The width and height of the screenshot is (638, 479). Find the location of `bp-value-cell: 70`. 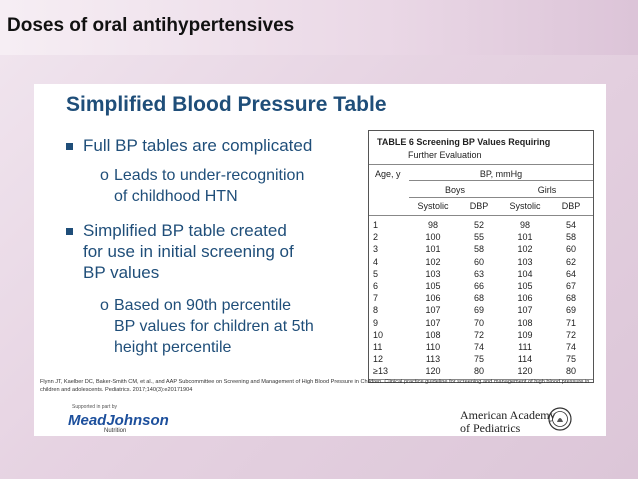

bp-value-cell: 70 is located at coordinates (478, 322).